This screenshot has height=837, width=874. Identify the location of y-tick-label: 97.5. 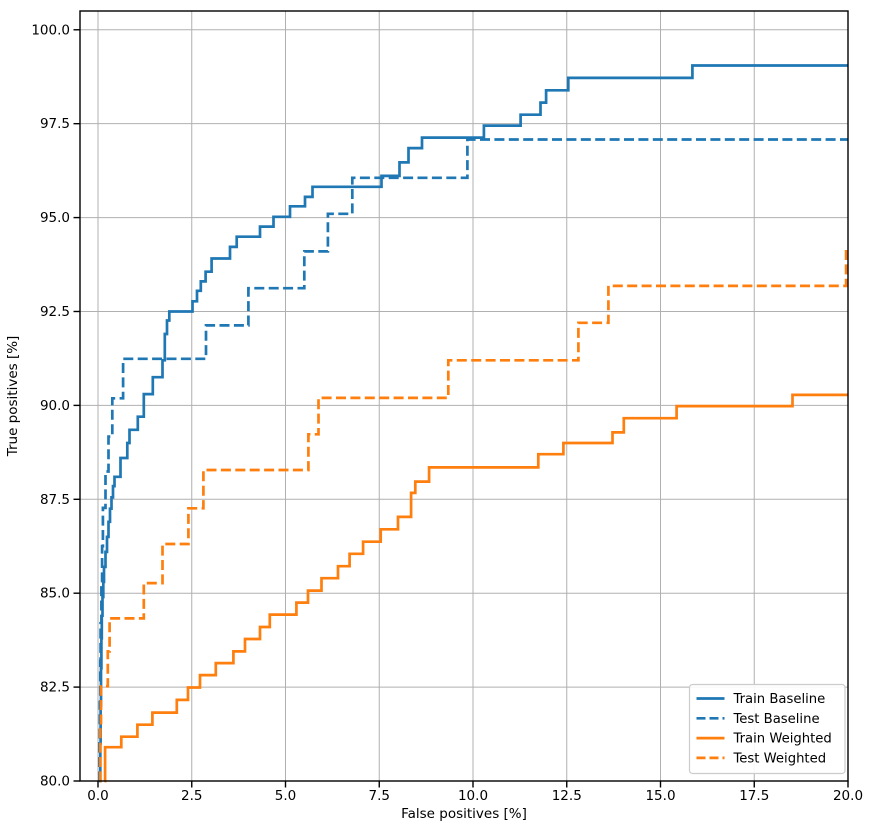
(55, 124).